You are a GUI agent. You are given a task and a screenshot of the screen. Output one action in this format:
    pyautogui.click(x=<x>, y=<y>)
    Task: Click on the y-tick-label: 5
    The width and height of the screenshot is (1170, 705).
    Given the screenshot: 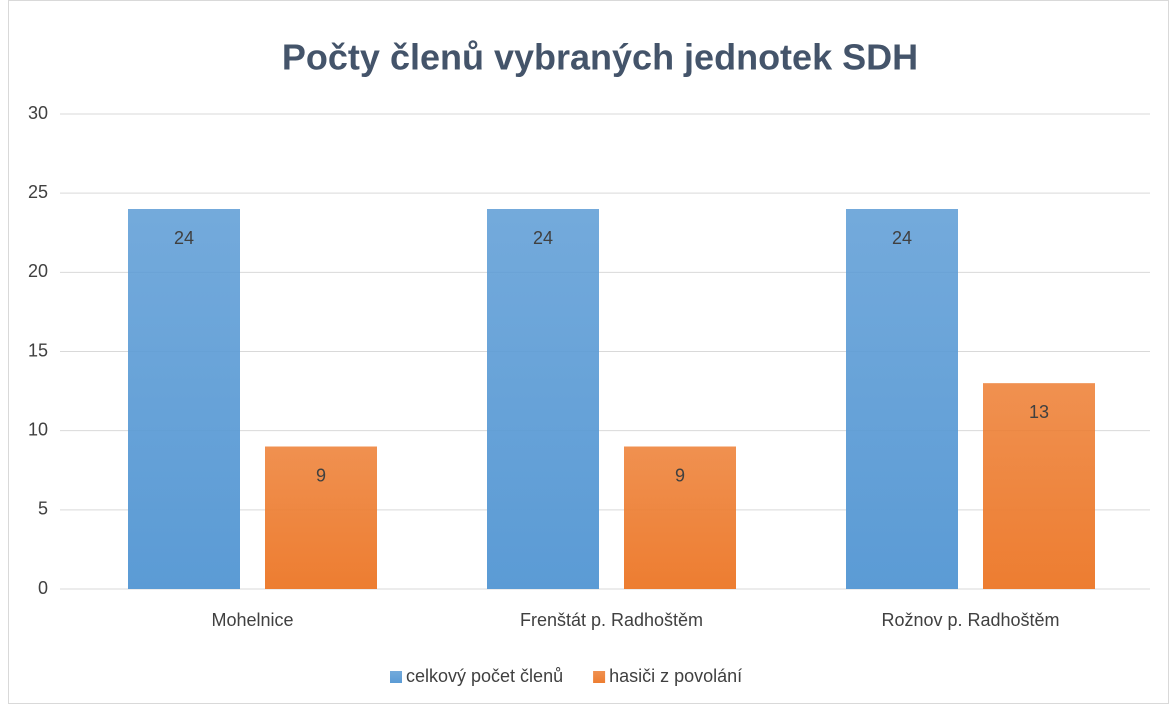 What is the action you would take?
    pyautogui.click(x=43, y=509)
    